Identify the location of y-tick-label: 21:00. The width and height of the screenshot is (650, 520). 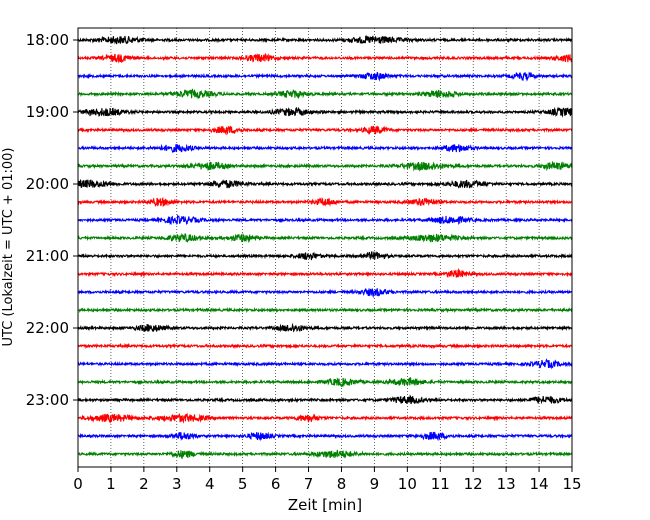
(47, 256).